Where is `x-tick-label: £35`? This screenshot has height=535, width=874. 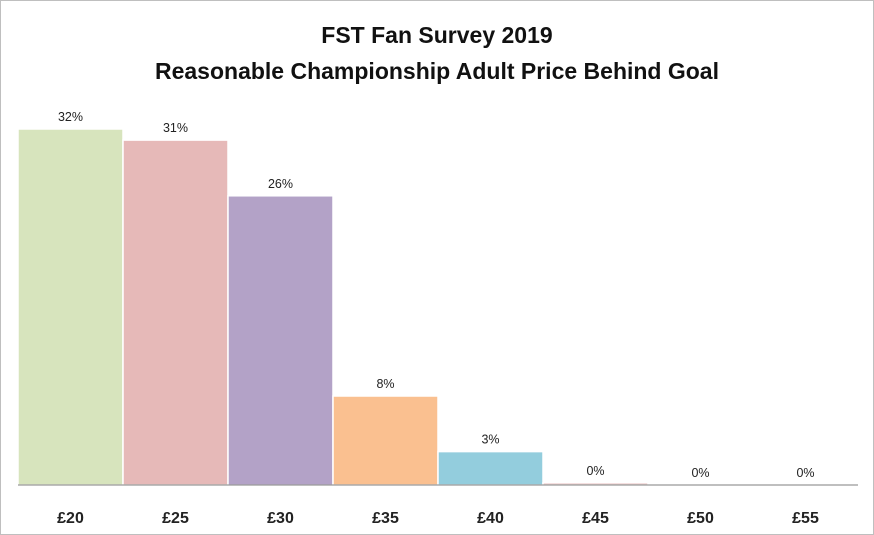 x-tick-label: £35 is located at coordinates (385, 518).